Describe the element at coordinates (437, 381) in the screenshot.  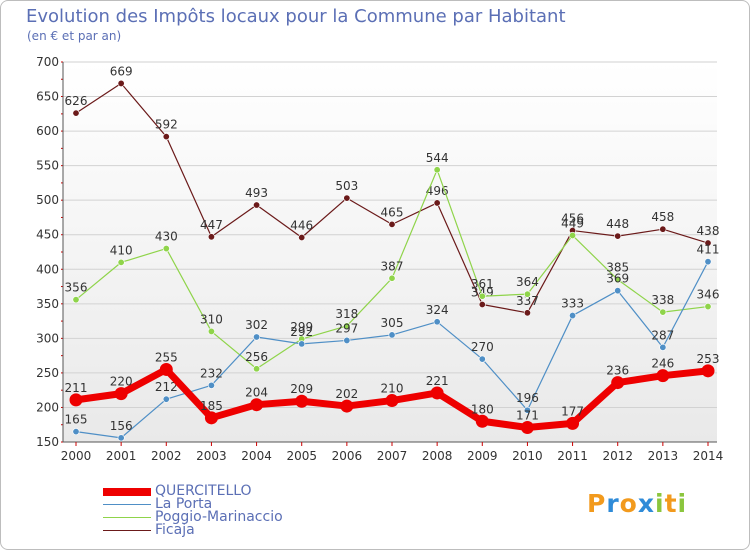
I see `data-label-quercitello-2008: 221` at that location.